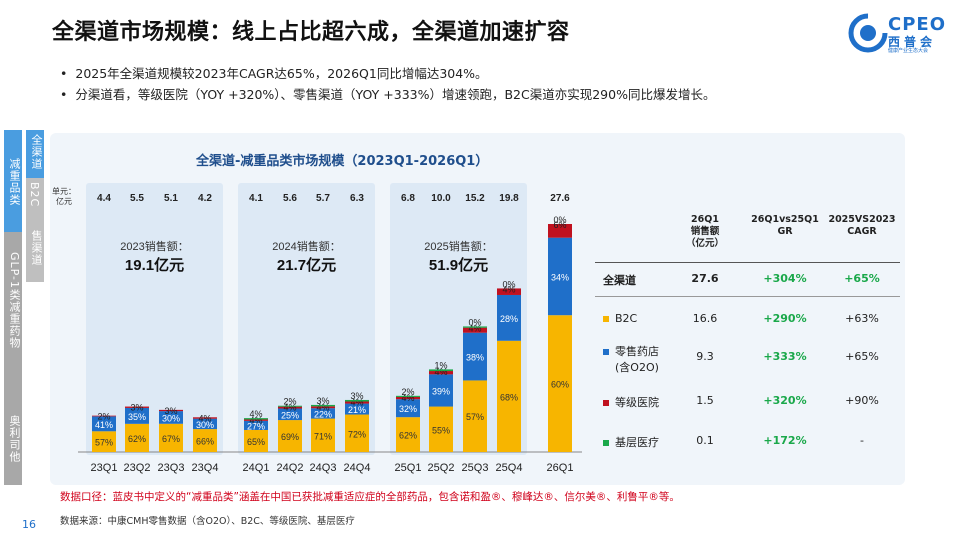 This screenshot has width=960, height=539. What do you see at coordinates (705, 356) in the screenshot?
I see `sales-cell: 9.3` at bounding box center [705, 356].